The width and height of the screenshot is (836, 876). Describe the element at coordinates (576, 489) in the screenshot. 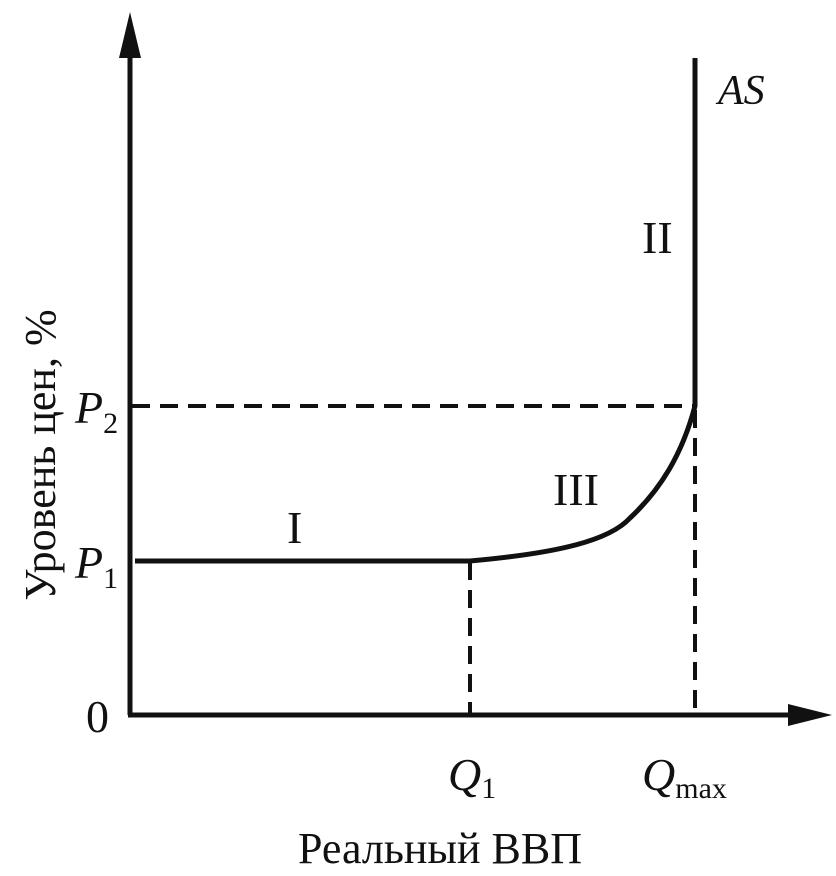

I see `segment-label-3: III` at that location.